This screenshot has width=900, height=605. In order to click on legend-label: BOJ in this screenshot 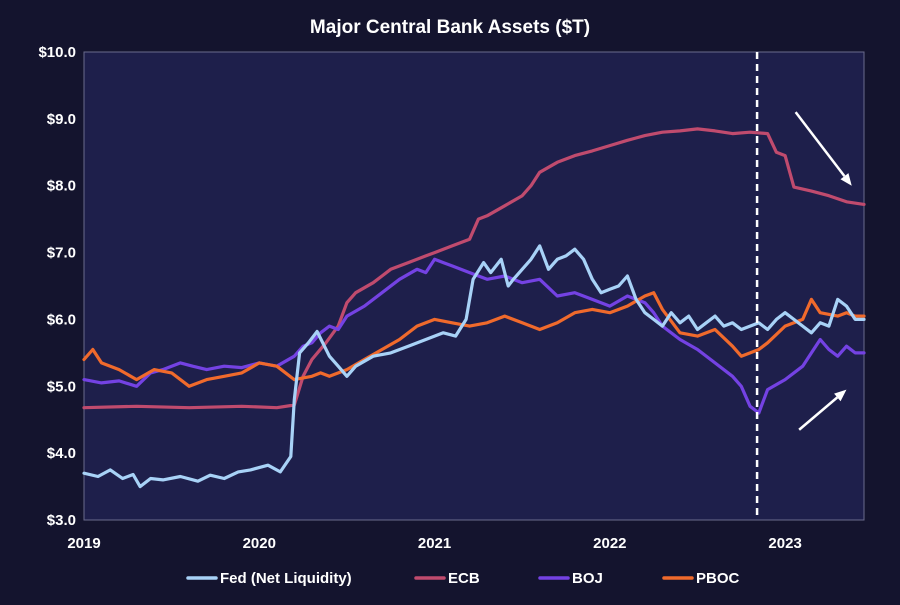, I will do `click(587, 578)`.